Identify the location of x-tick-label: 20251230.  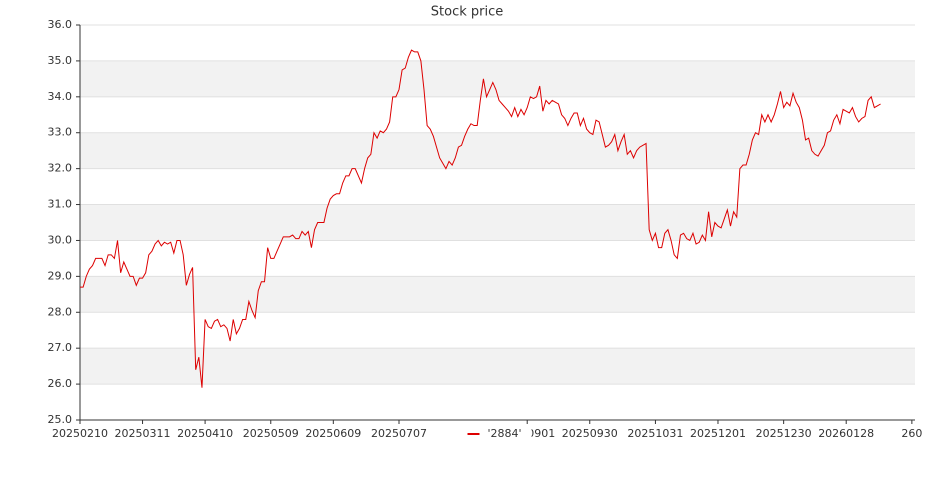
(784, 433).